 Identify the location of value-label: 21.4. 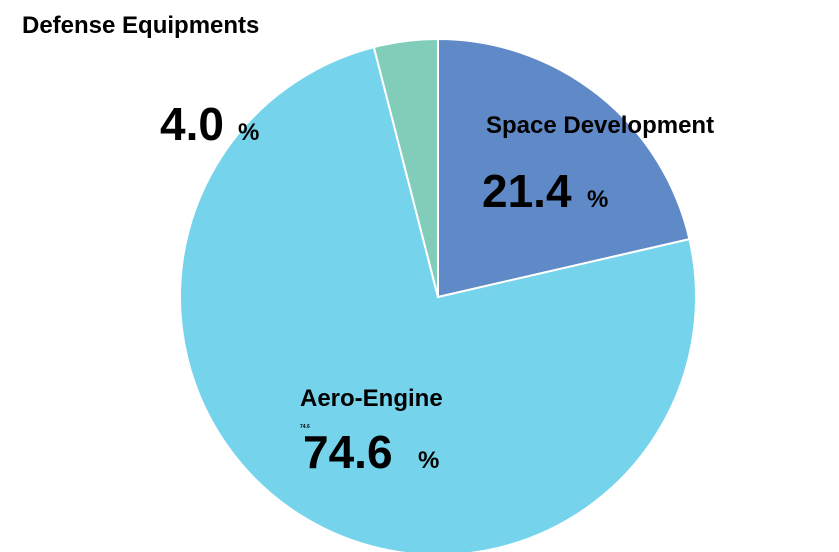
(527, 191).